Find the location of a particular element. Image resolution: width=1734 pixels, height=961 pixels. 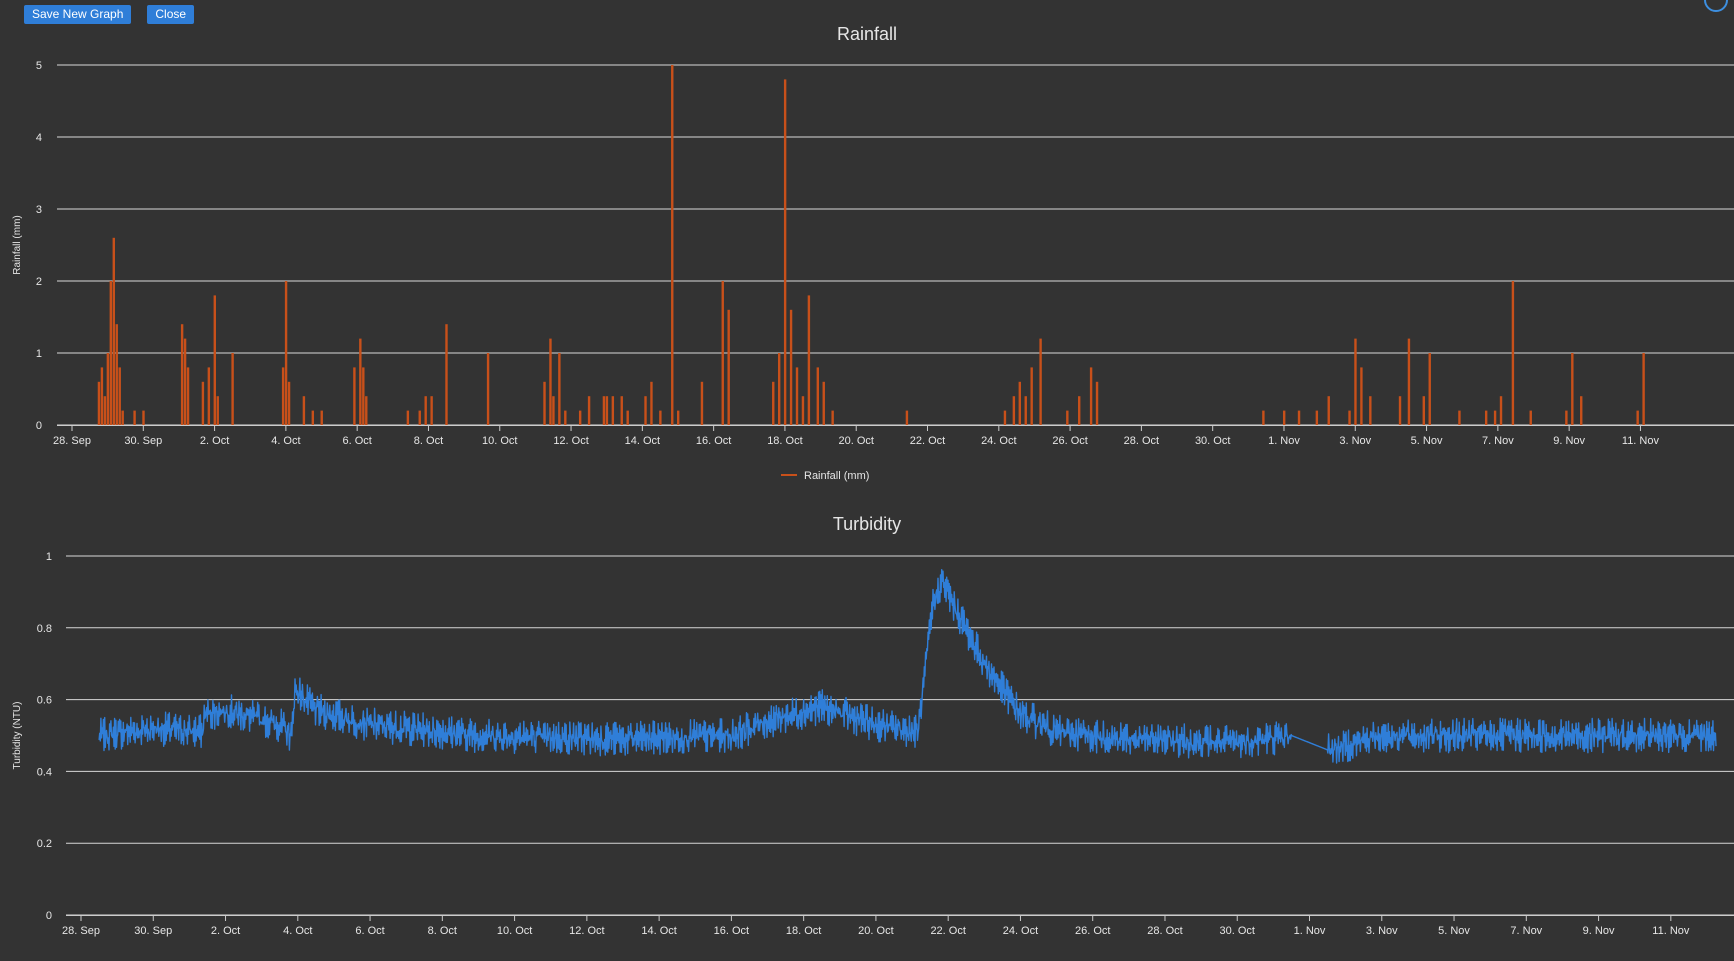

x-tick-label: 11. Nov is located at coordinates (1671, 931).